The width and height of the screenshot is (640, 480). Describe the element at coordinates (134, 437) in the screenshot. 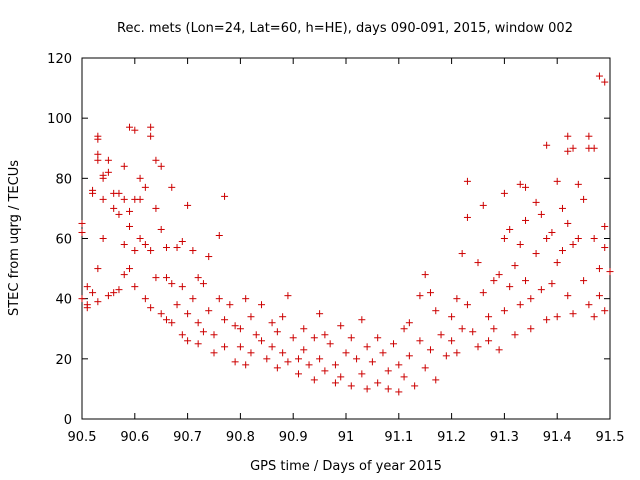

I see `x-tick-label: 90.6` at that location.